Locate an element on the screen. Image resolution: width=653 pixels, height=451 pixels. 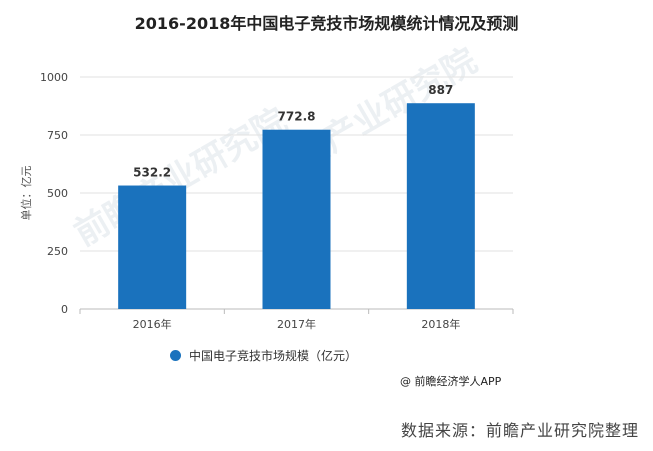
y-axis-label: 单位：亿元 is located at coordinates (26, 193).